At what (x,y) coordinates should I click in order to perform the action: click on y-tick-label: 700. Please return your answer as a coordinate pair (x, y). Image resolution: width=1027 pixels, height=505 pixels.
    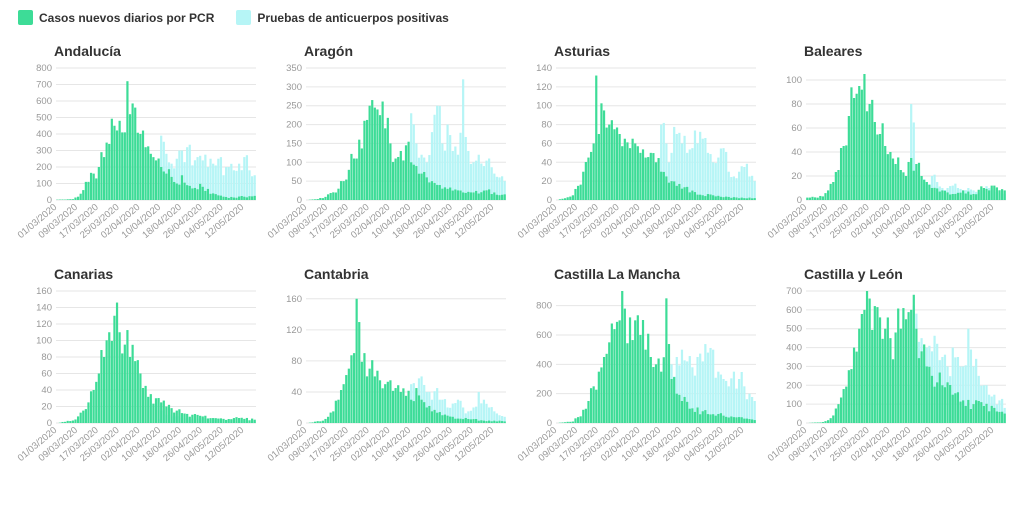
    Looking at the image, I should click on (794, 291).